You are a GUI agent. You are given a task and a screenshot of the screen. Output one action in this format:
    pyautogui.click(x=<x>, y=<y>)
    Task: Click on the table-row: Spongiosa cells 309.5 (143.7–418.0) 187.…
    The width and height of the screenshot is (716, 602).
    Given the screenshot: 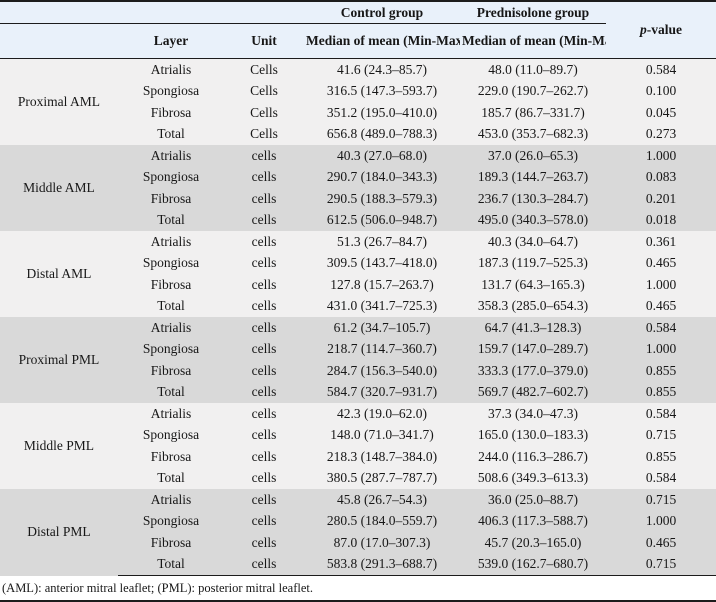 What is the action you would take?
    pyautogui.click(x=358, y=263)
    